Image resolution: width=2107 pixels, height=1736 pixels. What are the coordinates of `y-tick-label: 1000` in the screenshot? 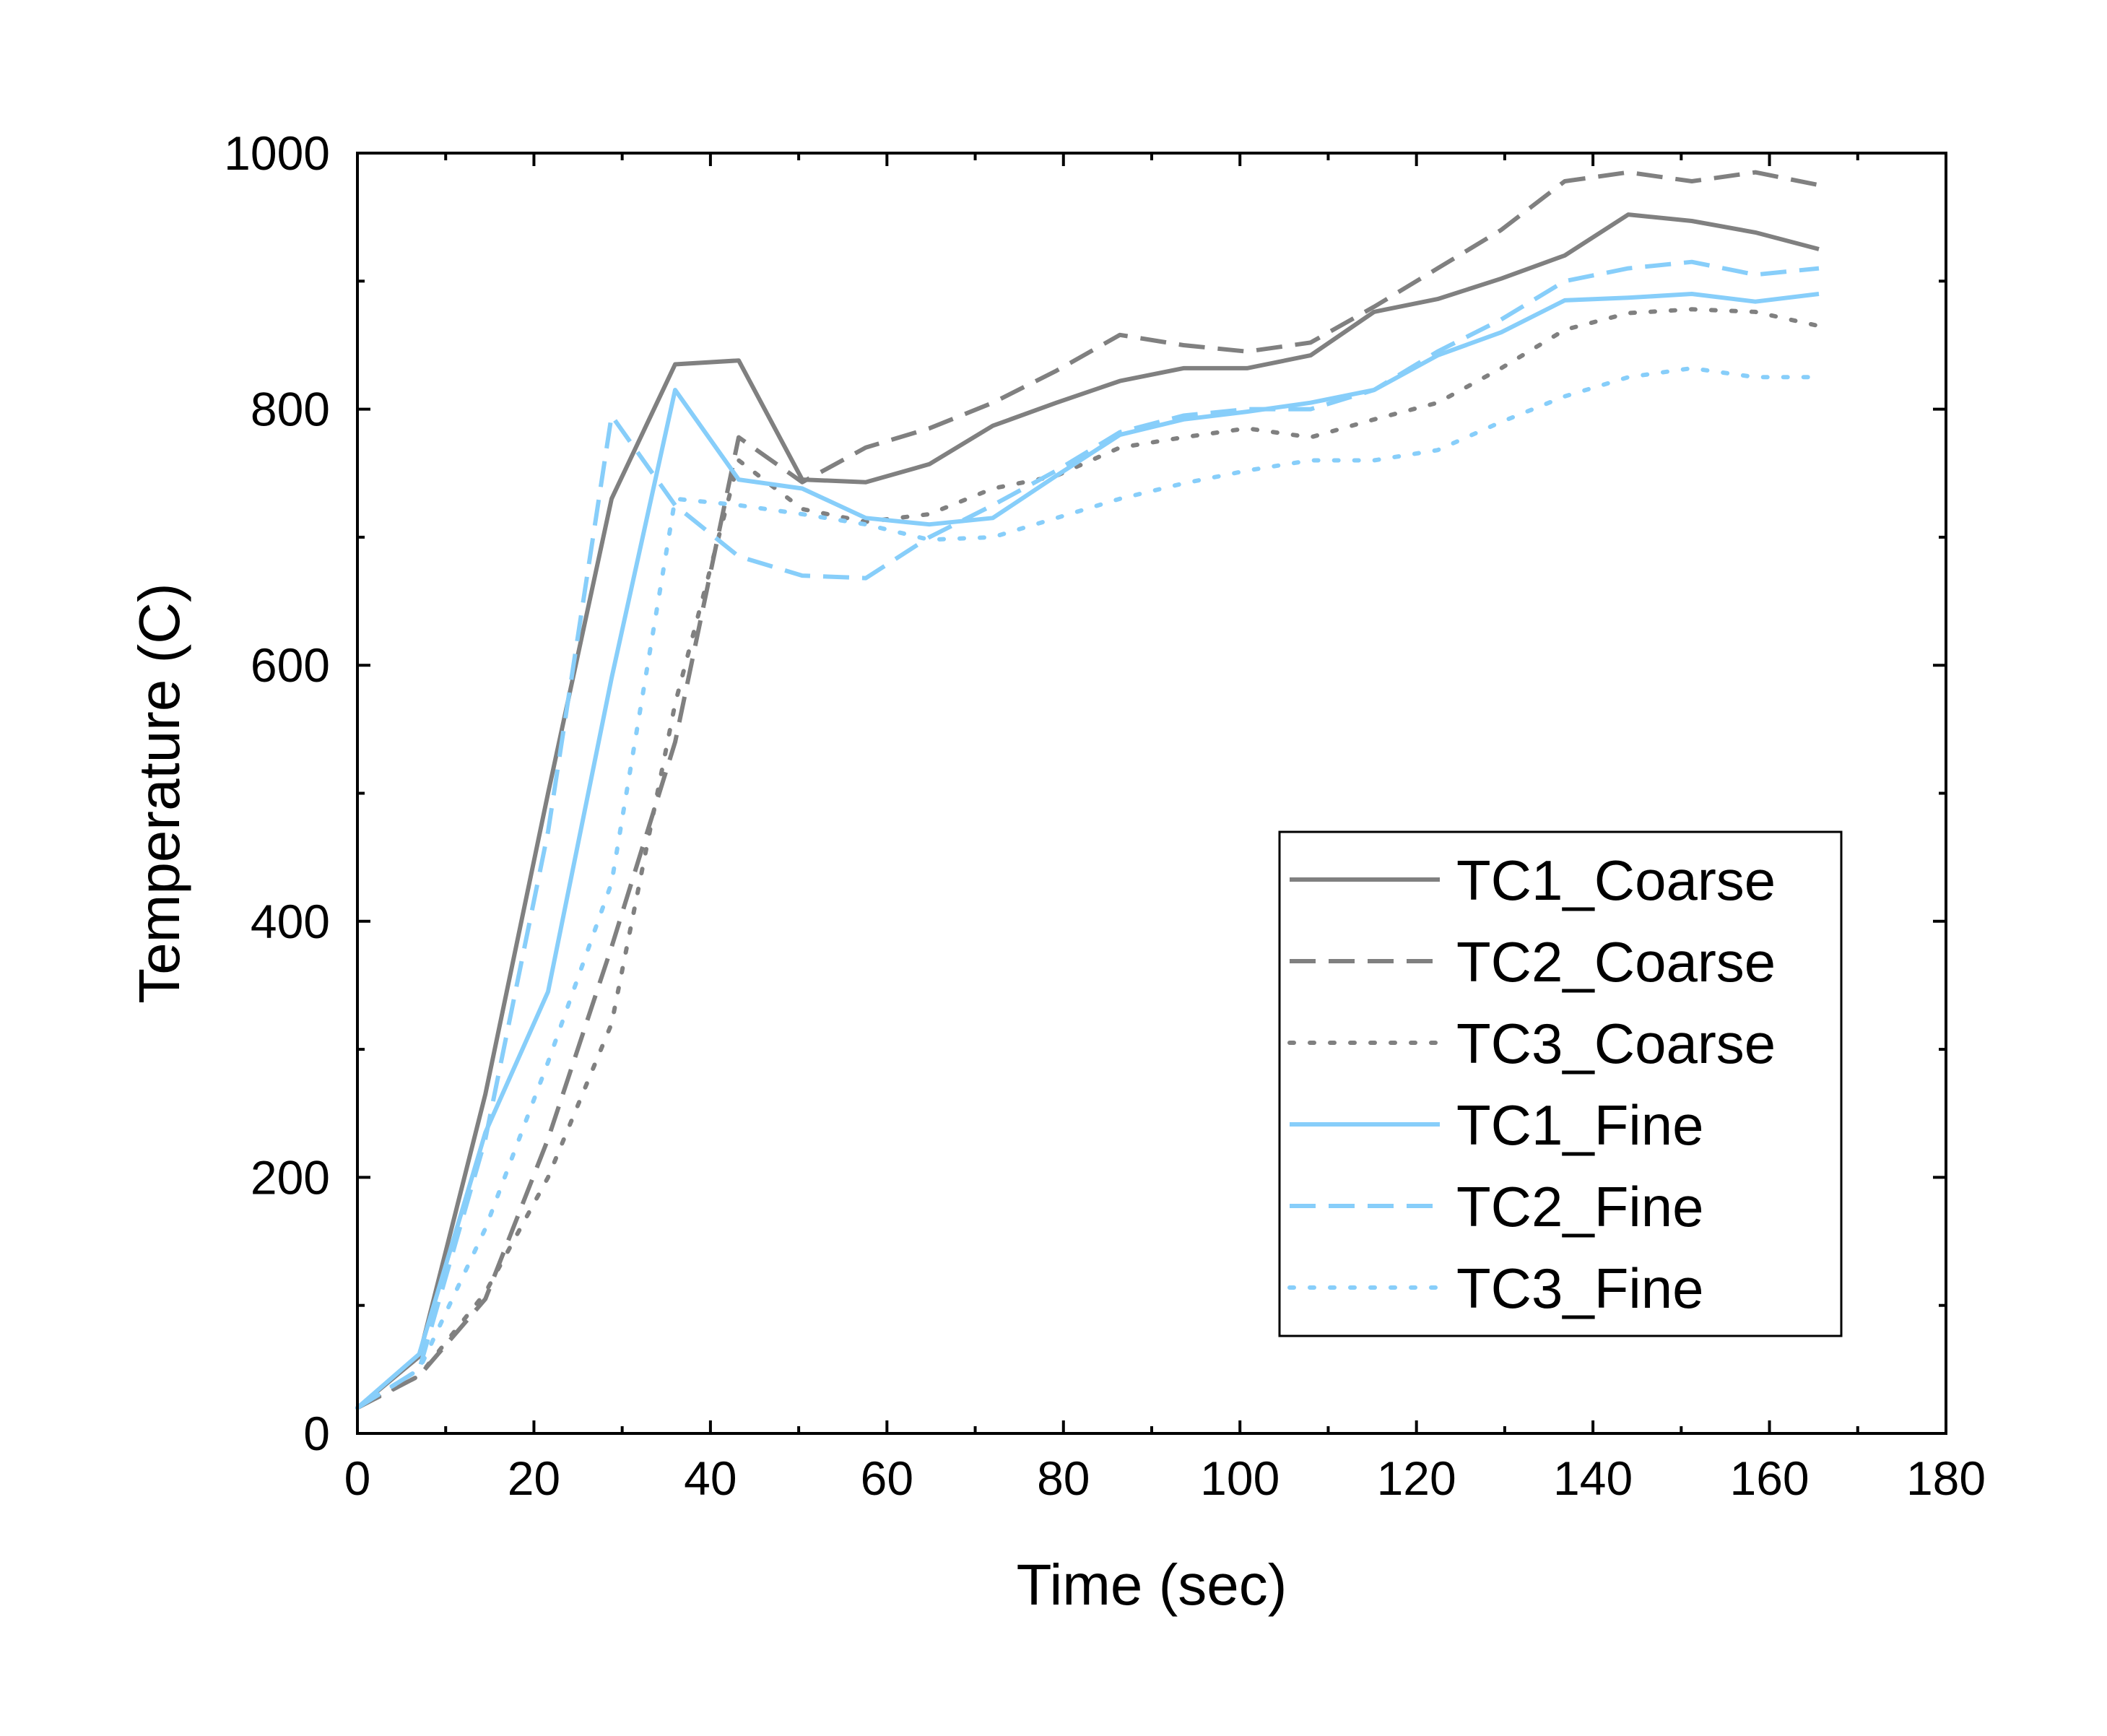 It's located at (277, 153).